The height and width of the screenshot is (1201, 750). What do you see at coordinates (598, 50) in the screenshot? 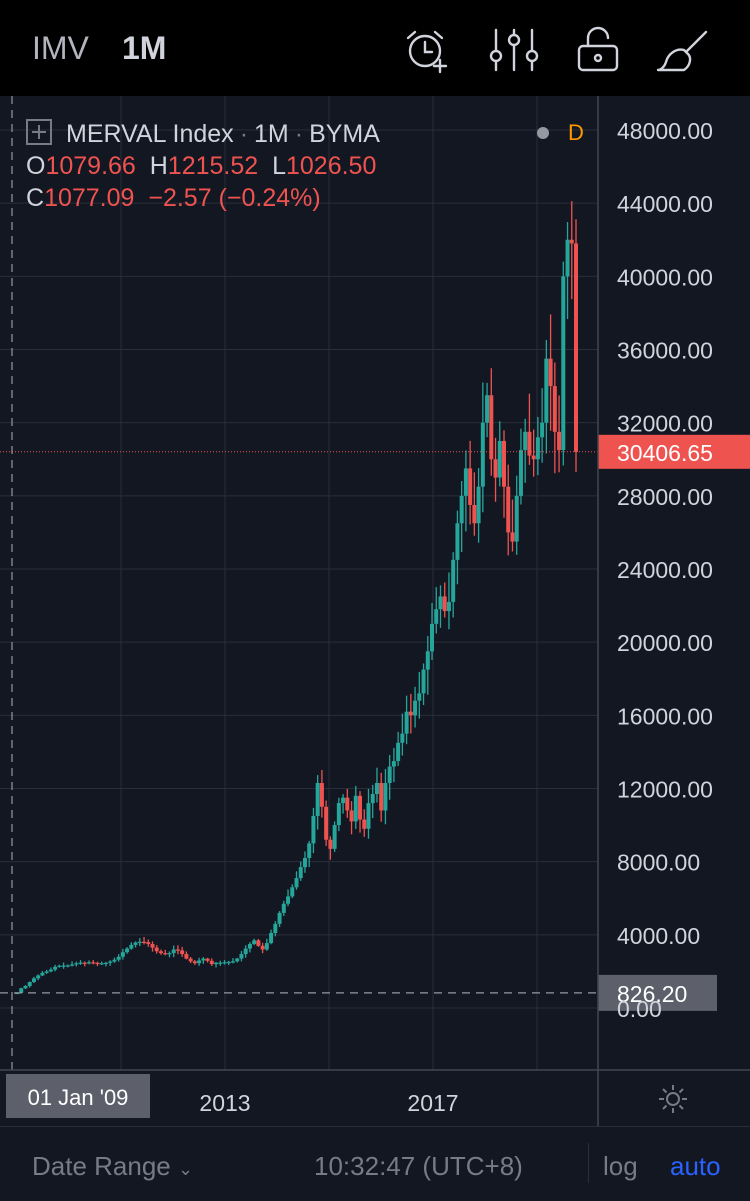
I see `unlock-icon` at bounding box center [598, 50].